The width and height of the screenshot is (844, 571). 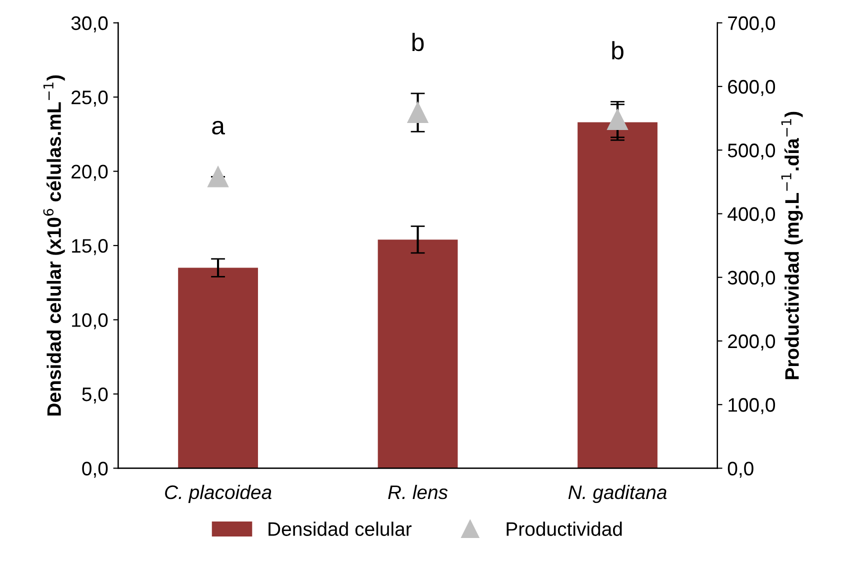 I want to click on legend-label: Productividad, so click(x=564, y=529).